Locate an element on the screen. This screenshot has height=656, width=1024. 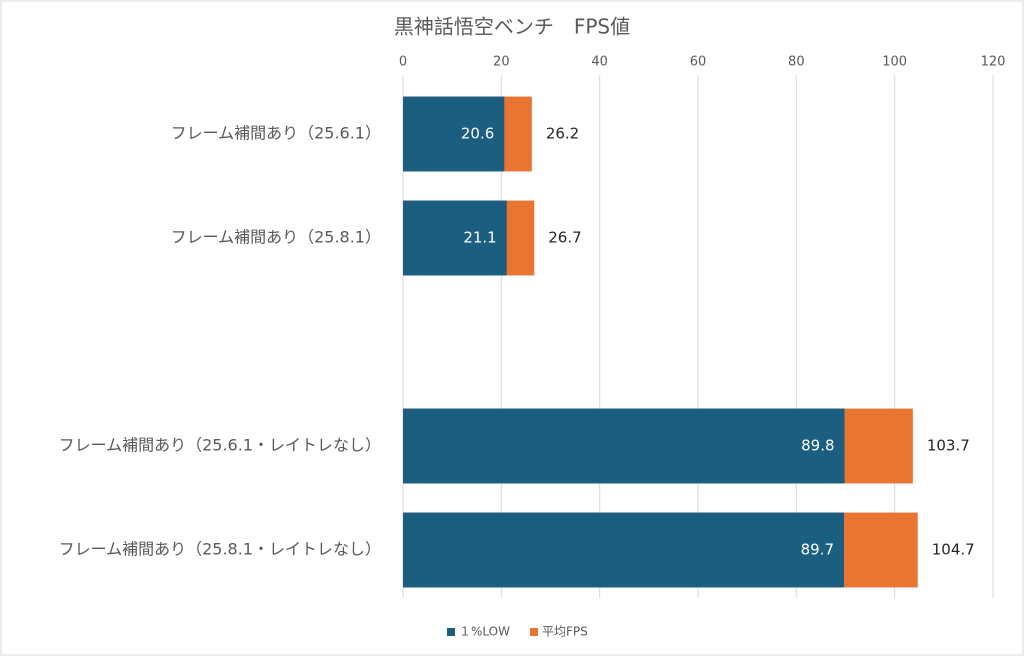
data-label: 21.1 is located at coordinates (479, 238).